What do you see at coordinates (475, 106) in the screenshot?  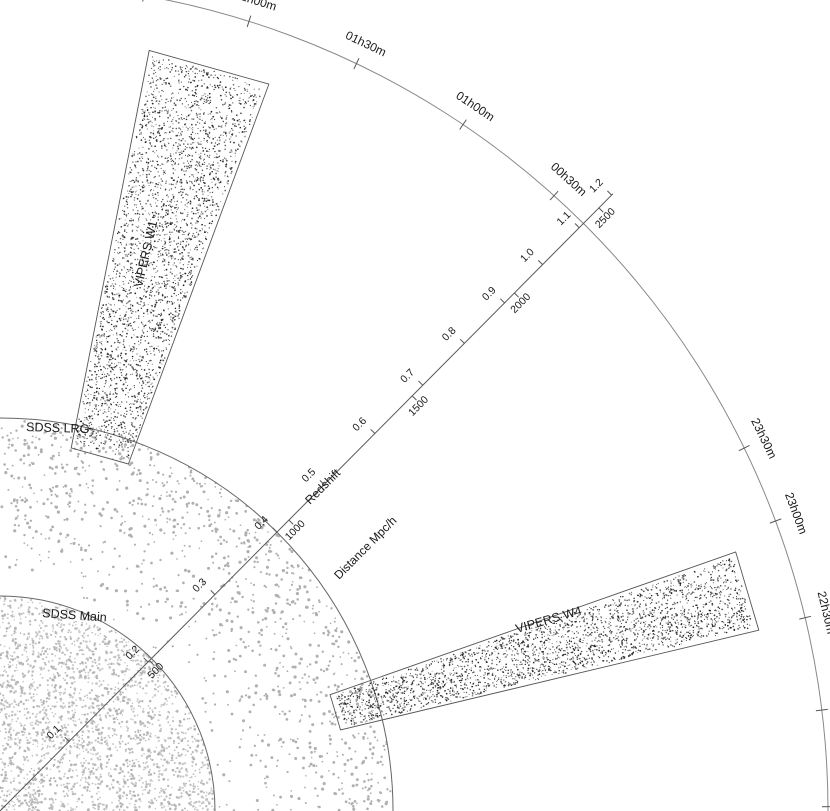 I see `ra-label-4: 01h00m` at bounding box center [475, 106].